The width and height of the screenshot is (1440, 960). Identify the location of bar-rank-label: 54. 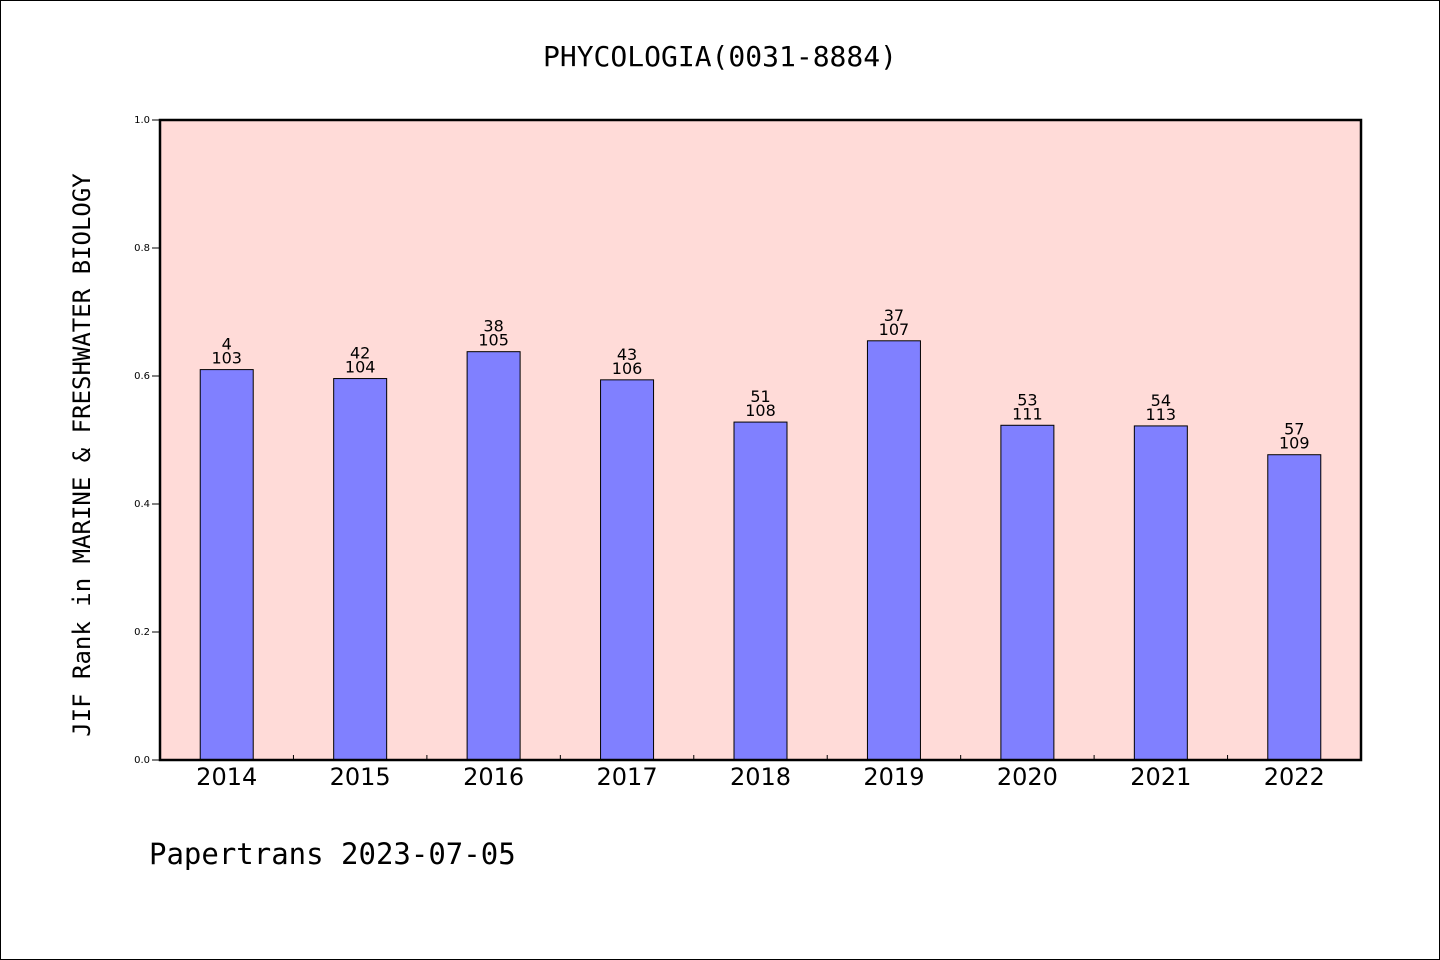
(1161, 400).